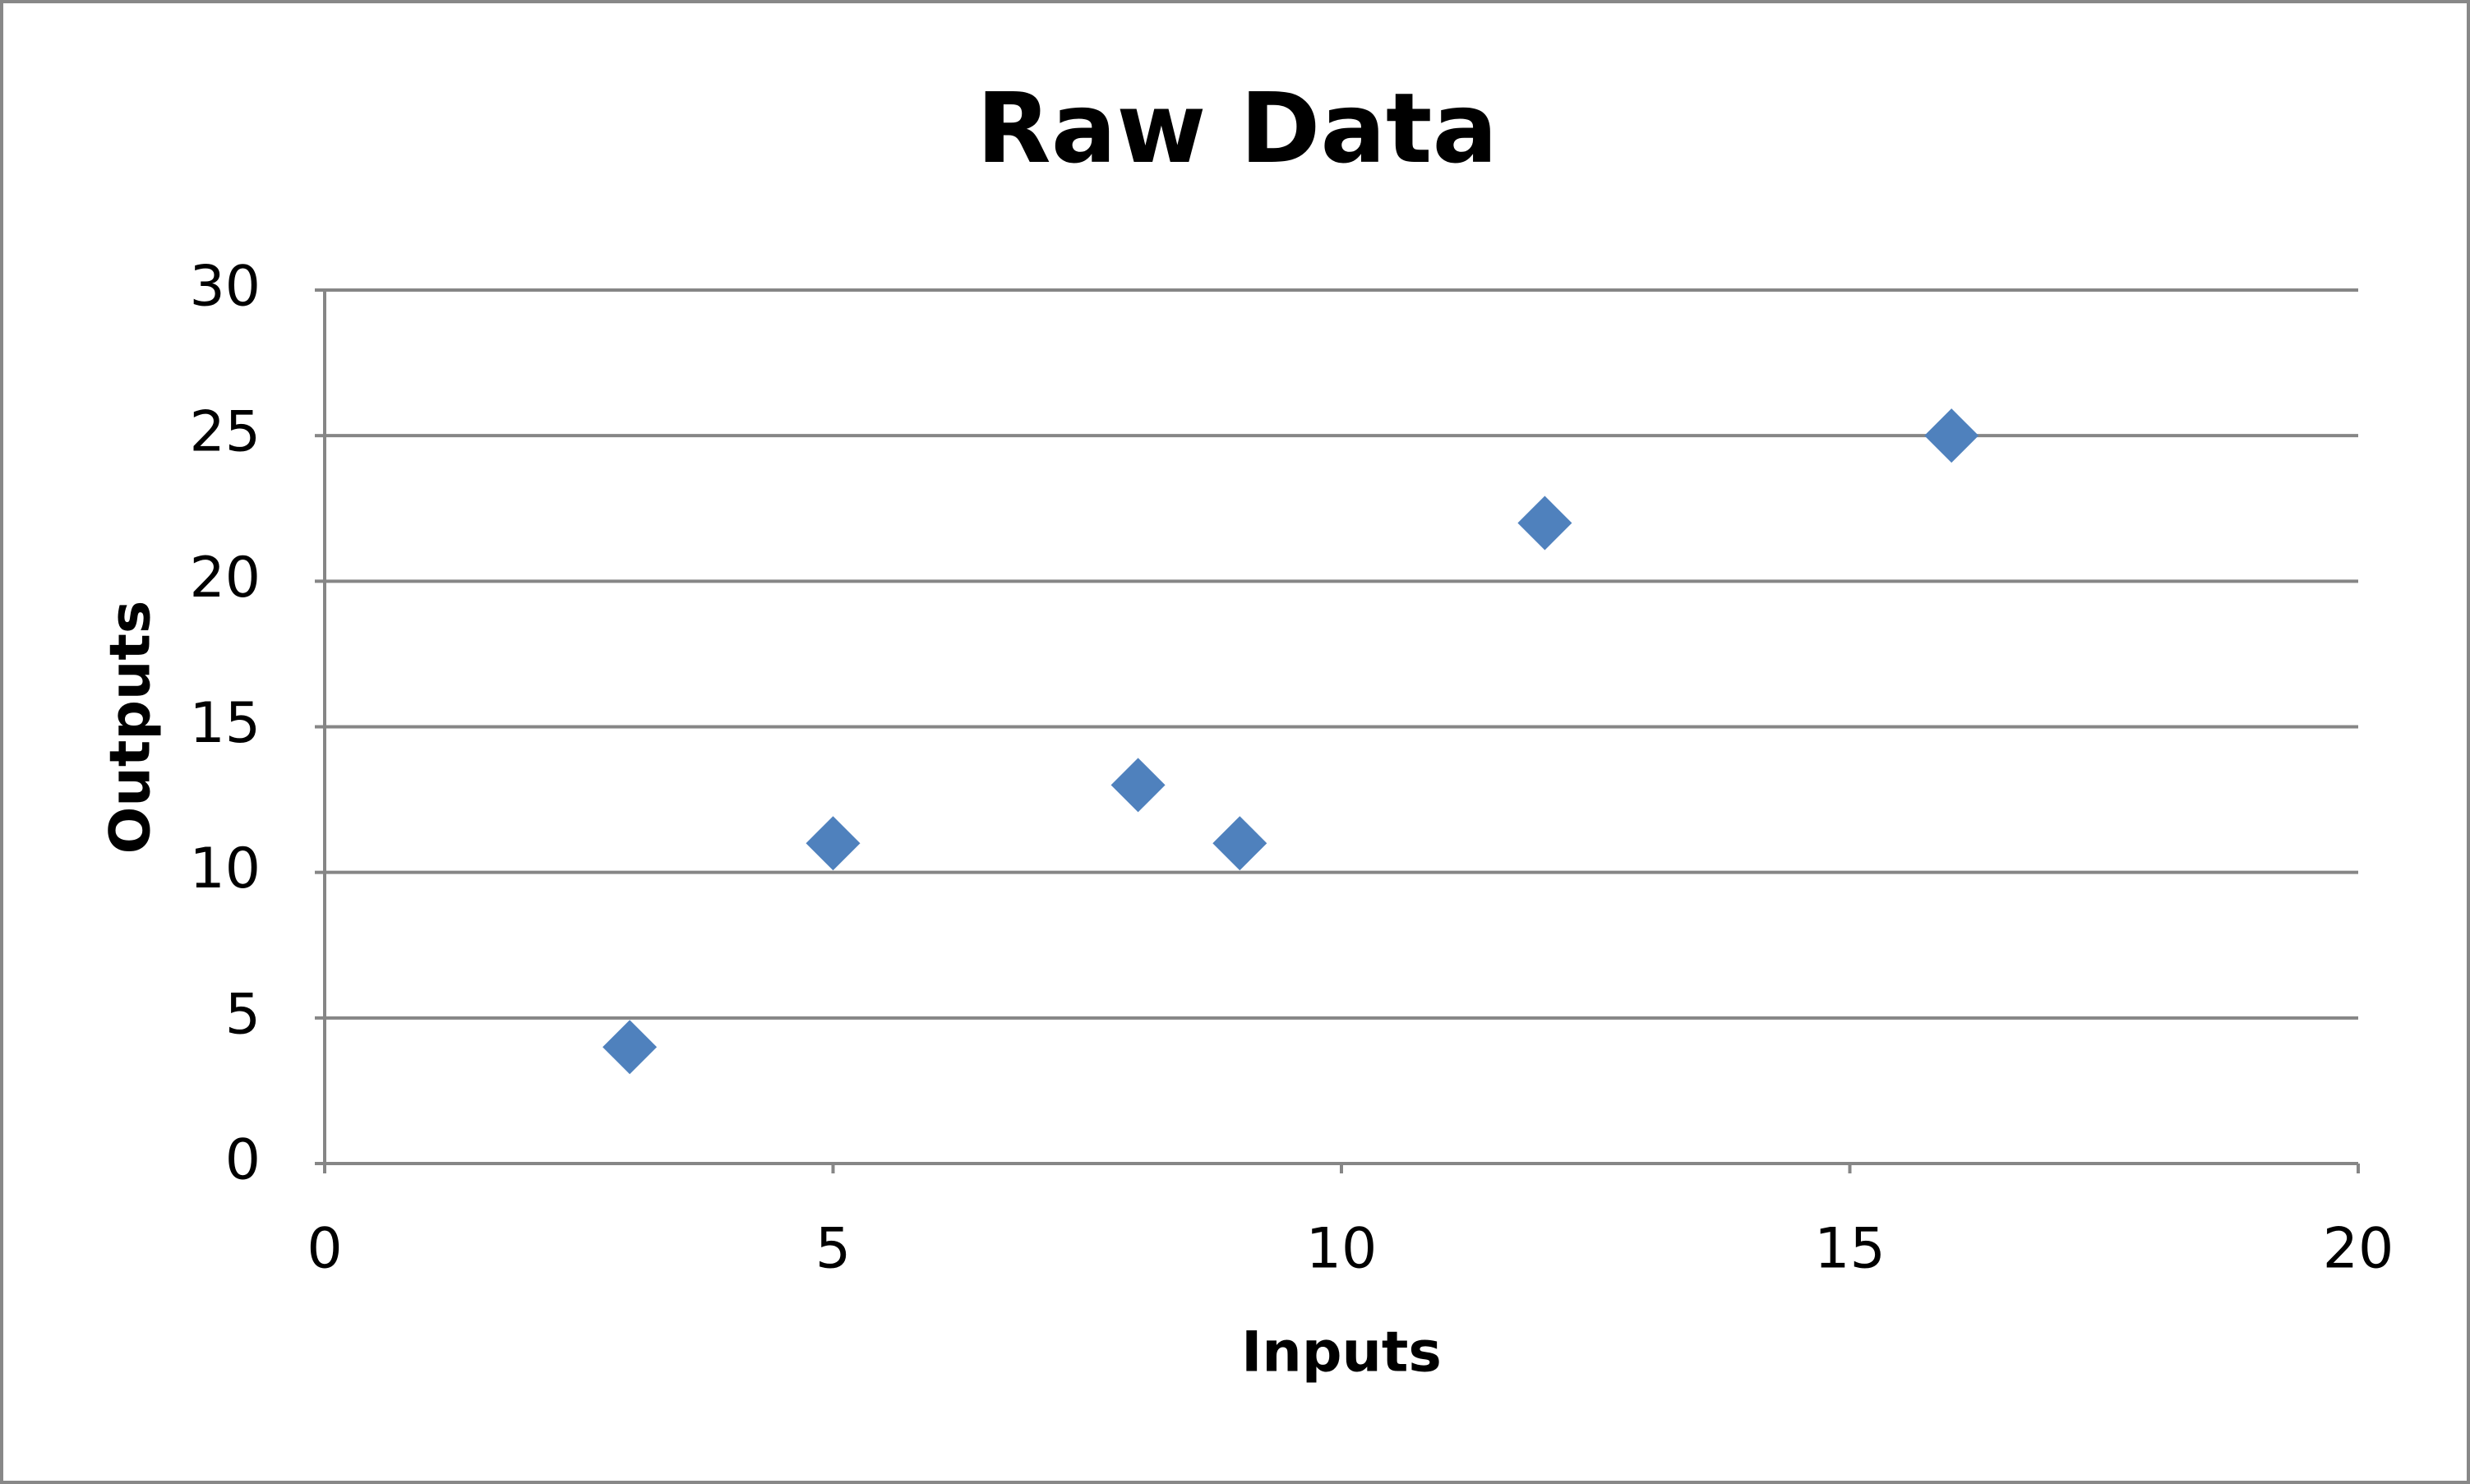 The height and width of the screenshot is (1484, 2470). Describe the element at coordinates (2358, 1249) in the screenshot. I see `x-tick-label: 20` at that location.